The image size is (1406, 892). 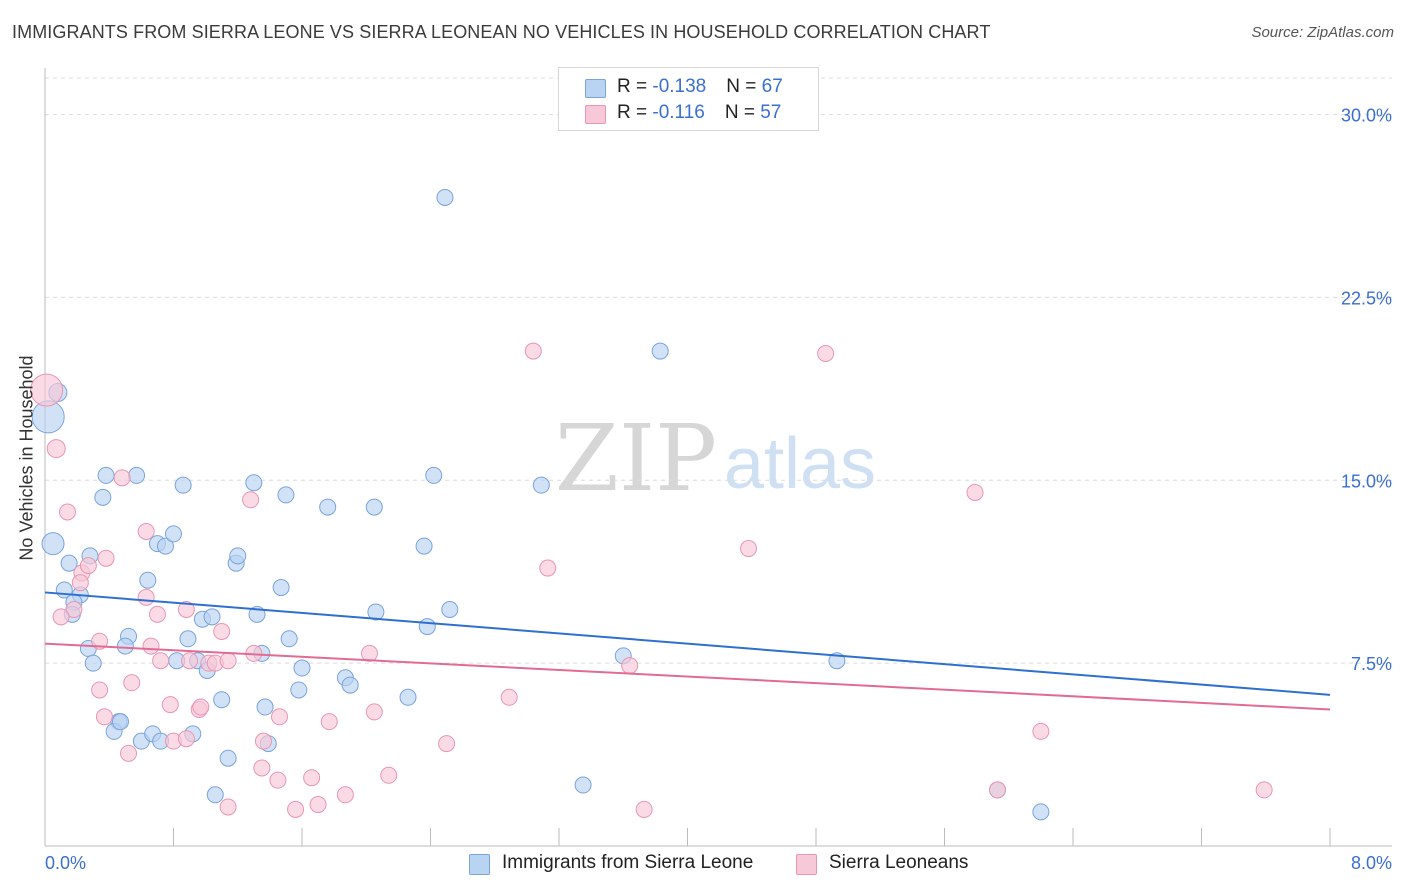 What do you see at coordinates (772, 86) in the screenshot?
I see `legend-n-value: 67` at bounding box center [772, 86].